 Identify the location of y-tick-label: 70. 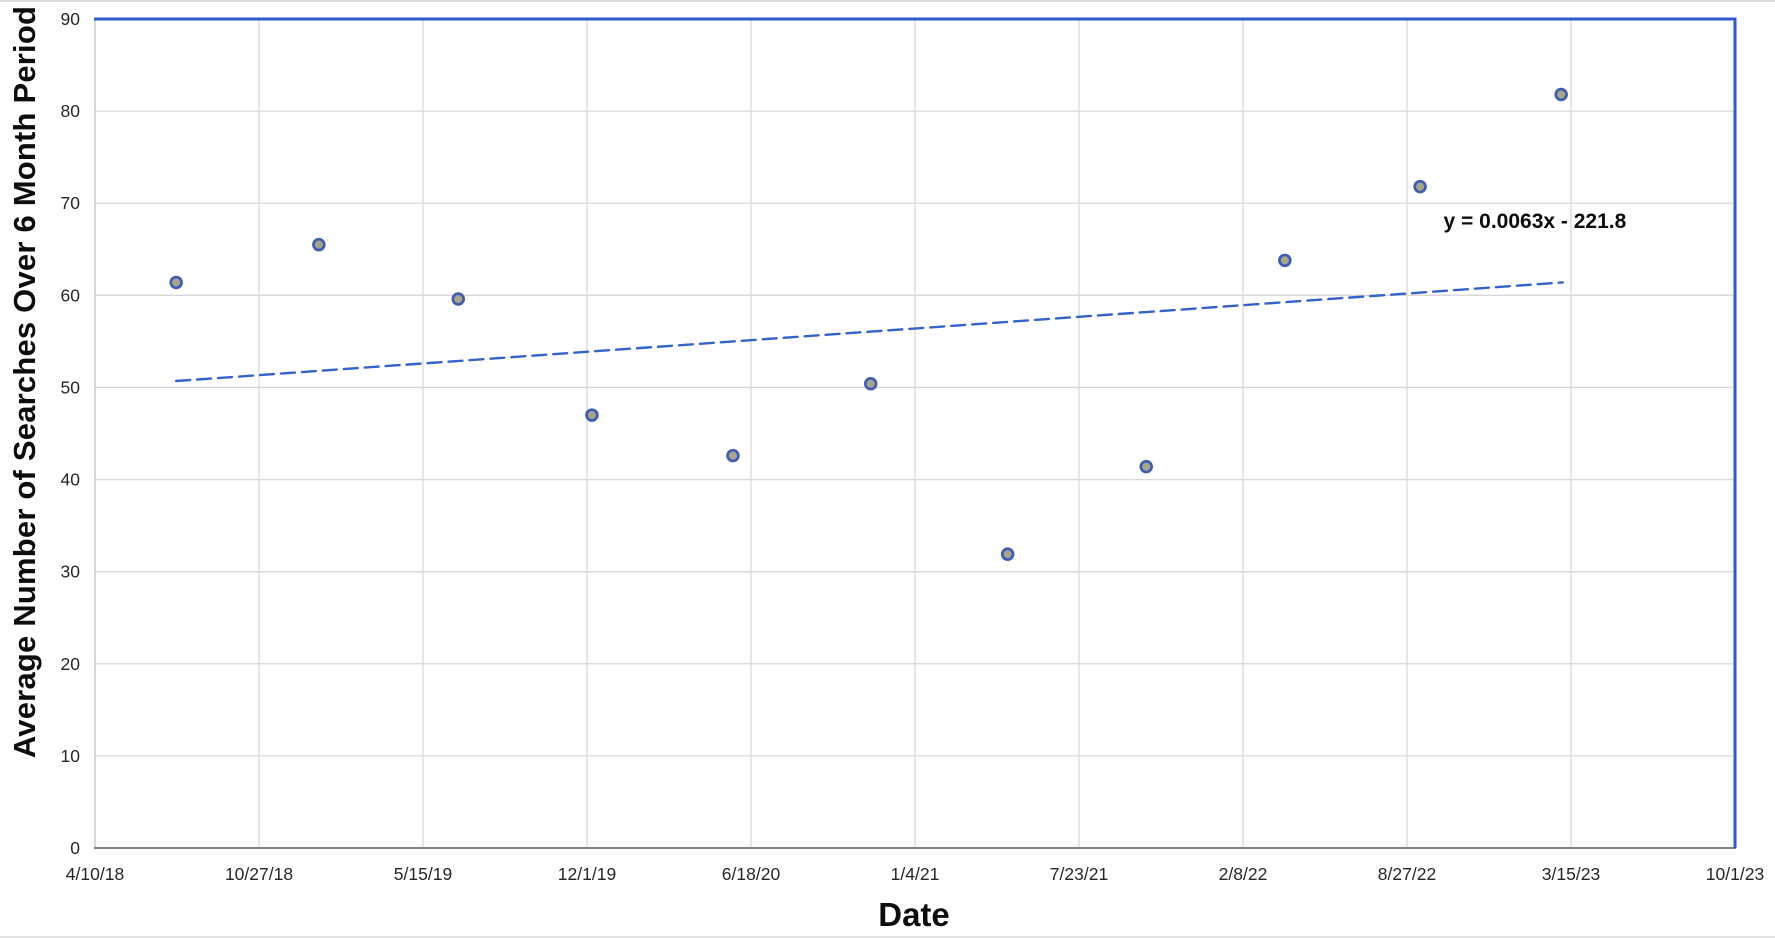
(71, 203).